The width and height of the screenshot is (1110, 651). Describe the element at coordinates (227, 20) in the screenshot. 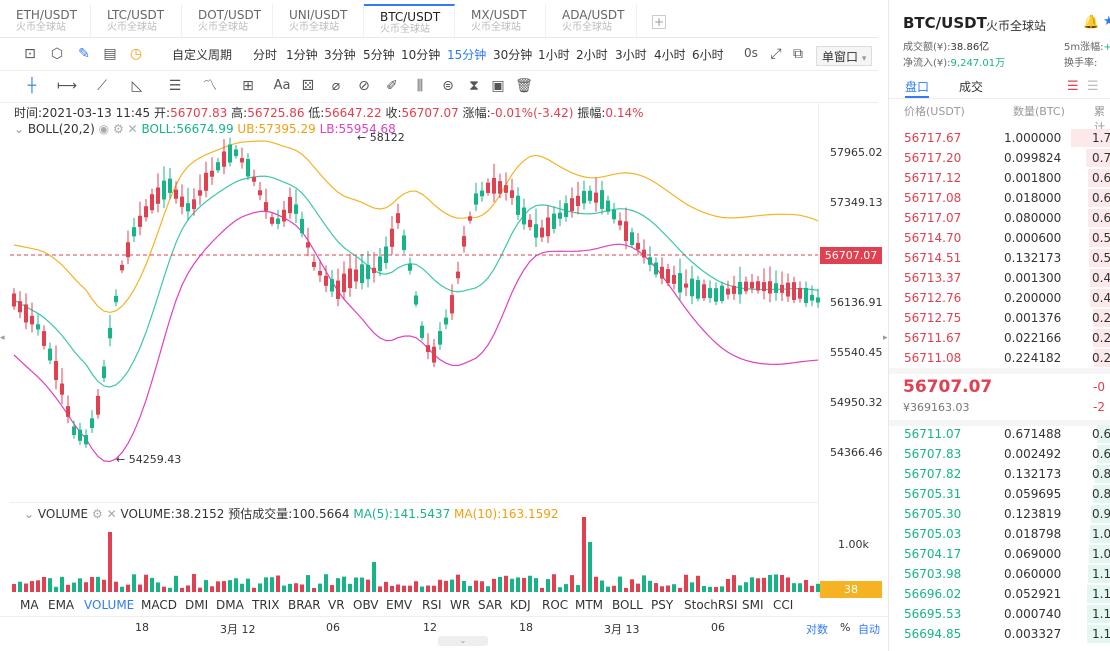

I see `tab-dot-usdt: DOT/USDT 火币全球站` at that location.